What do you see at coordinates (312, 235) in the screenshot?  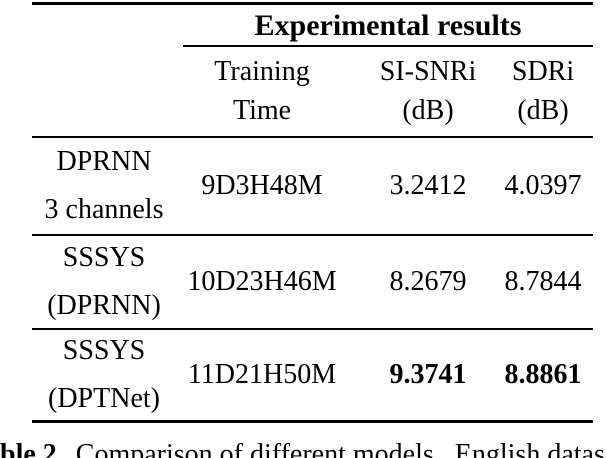 I see `table-rule-row1-bottom` at bounding box center [312, 235].